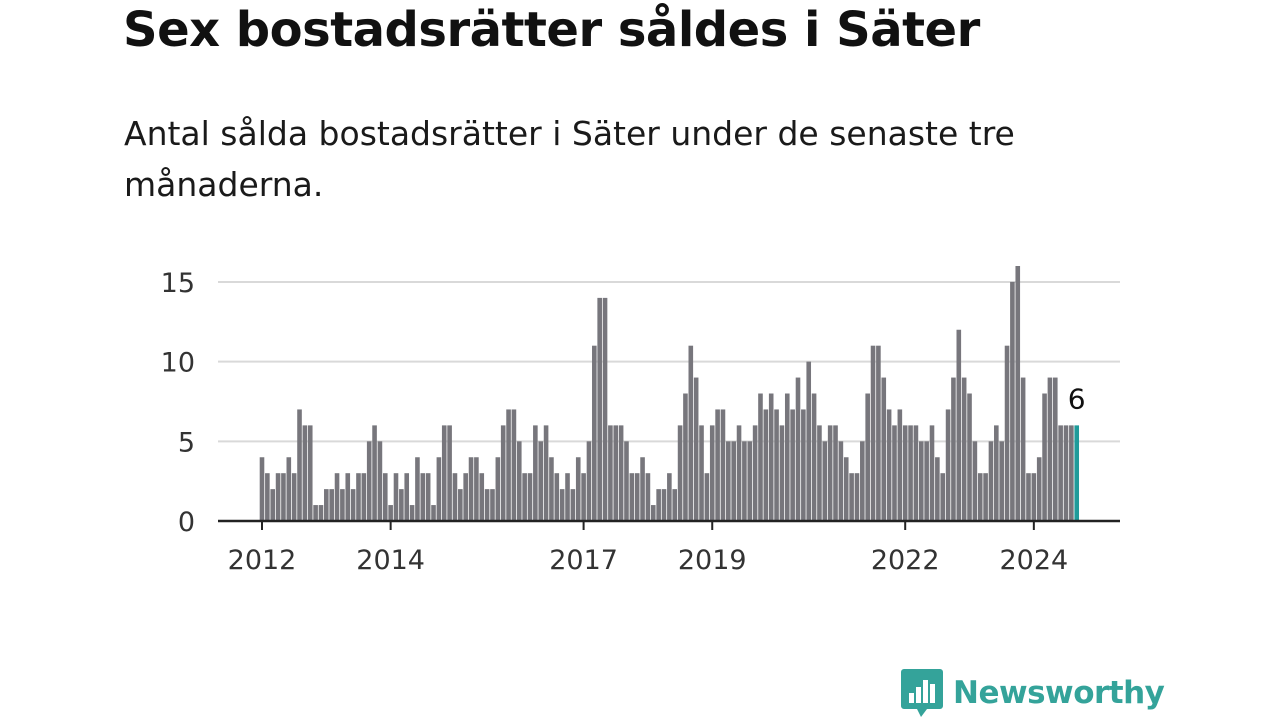 This screenshot has width=1280, height=720. I want to click on x-tick-label: 2012, so click(262, 560).